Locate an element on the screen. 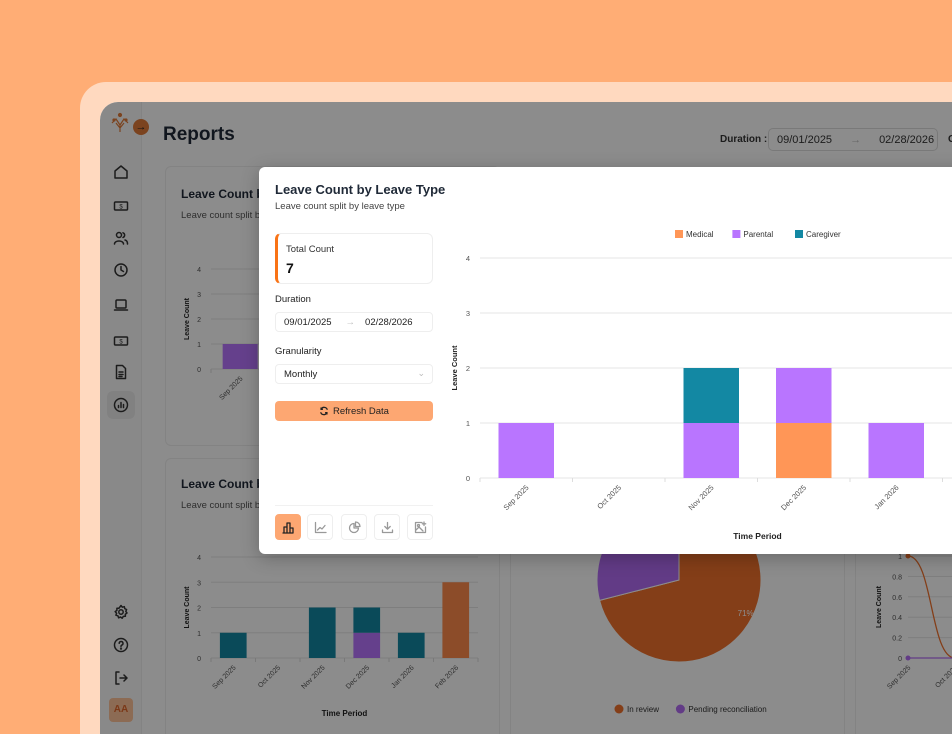 Image resolution: width=952 pixels, height=734 pixels. bar-chart-button is located at coordinates (288, 527).